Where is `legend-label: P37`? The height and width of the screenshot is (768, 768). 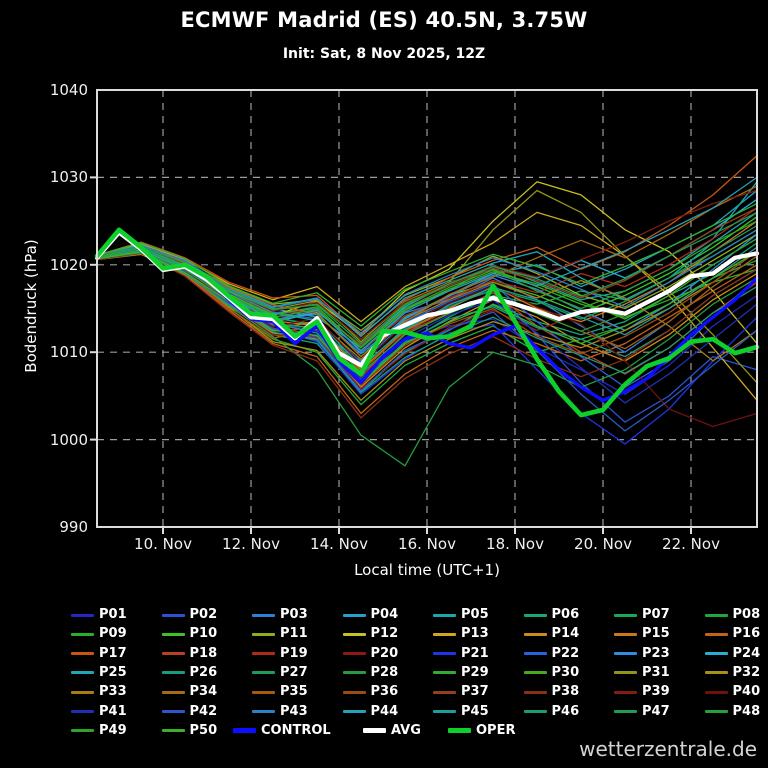
legend-label: P37 is located at coordinates (475, 692).